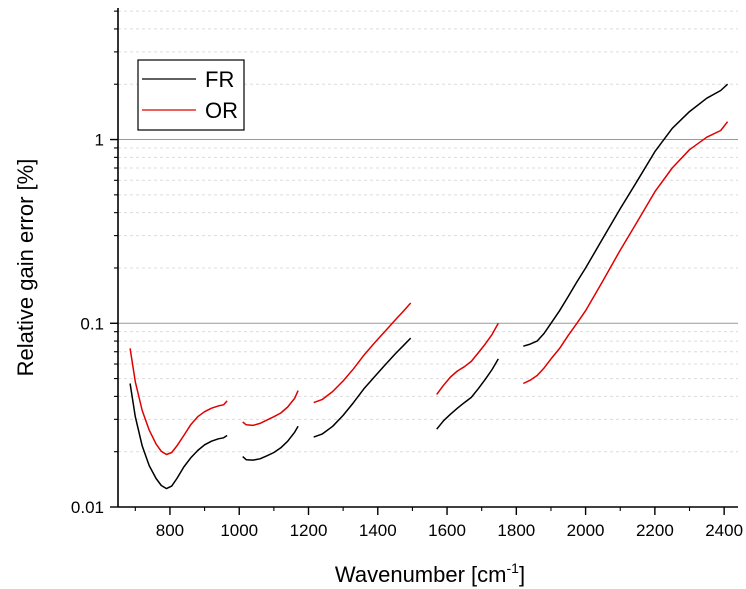  I want to click on x-axis-title: Wavenumber [cm-1], so click(430, 573).